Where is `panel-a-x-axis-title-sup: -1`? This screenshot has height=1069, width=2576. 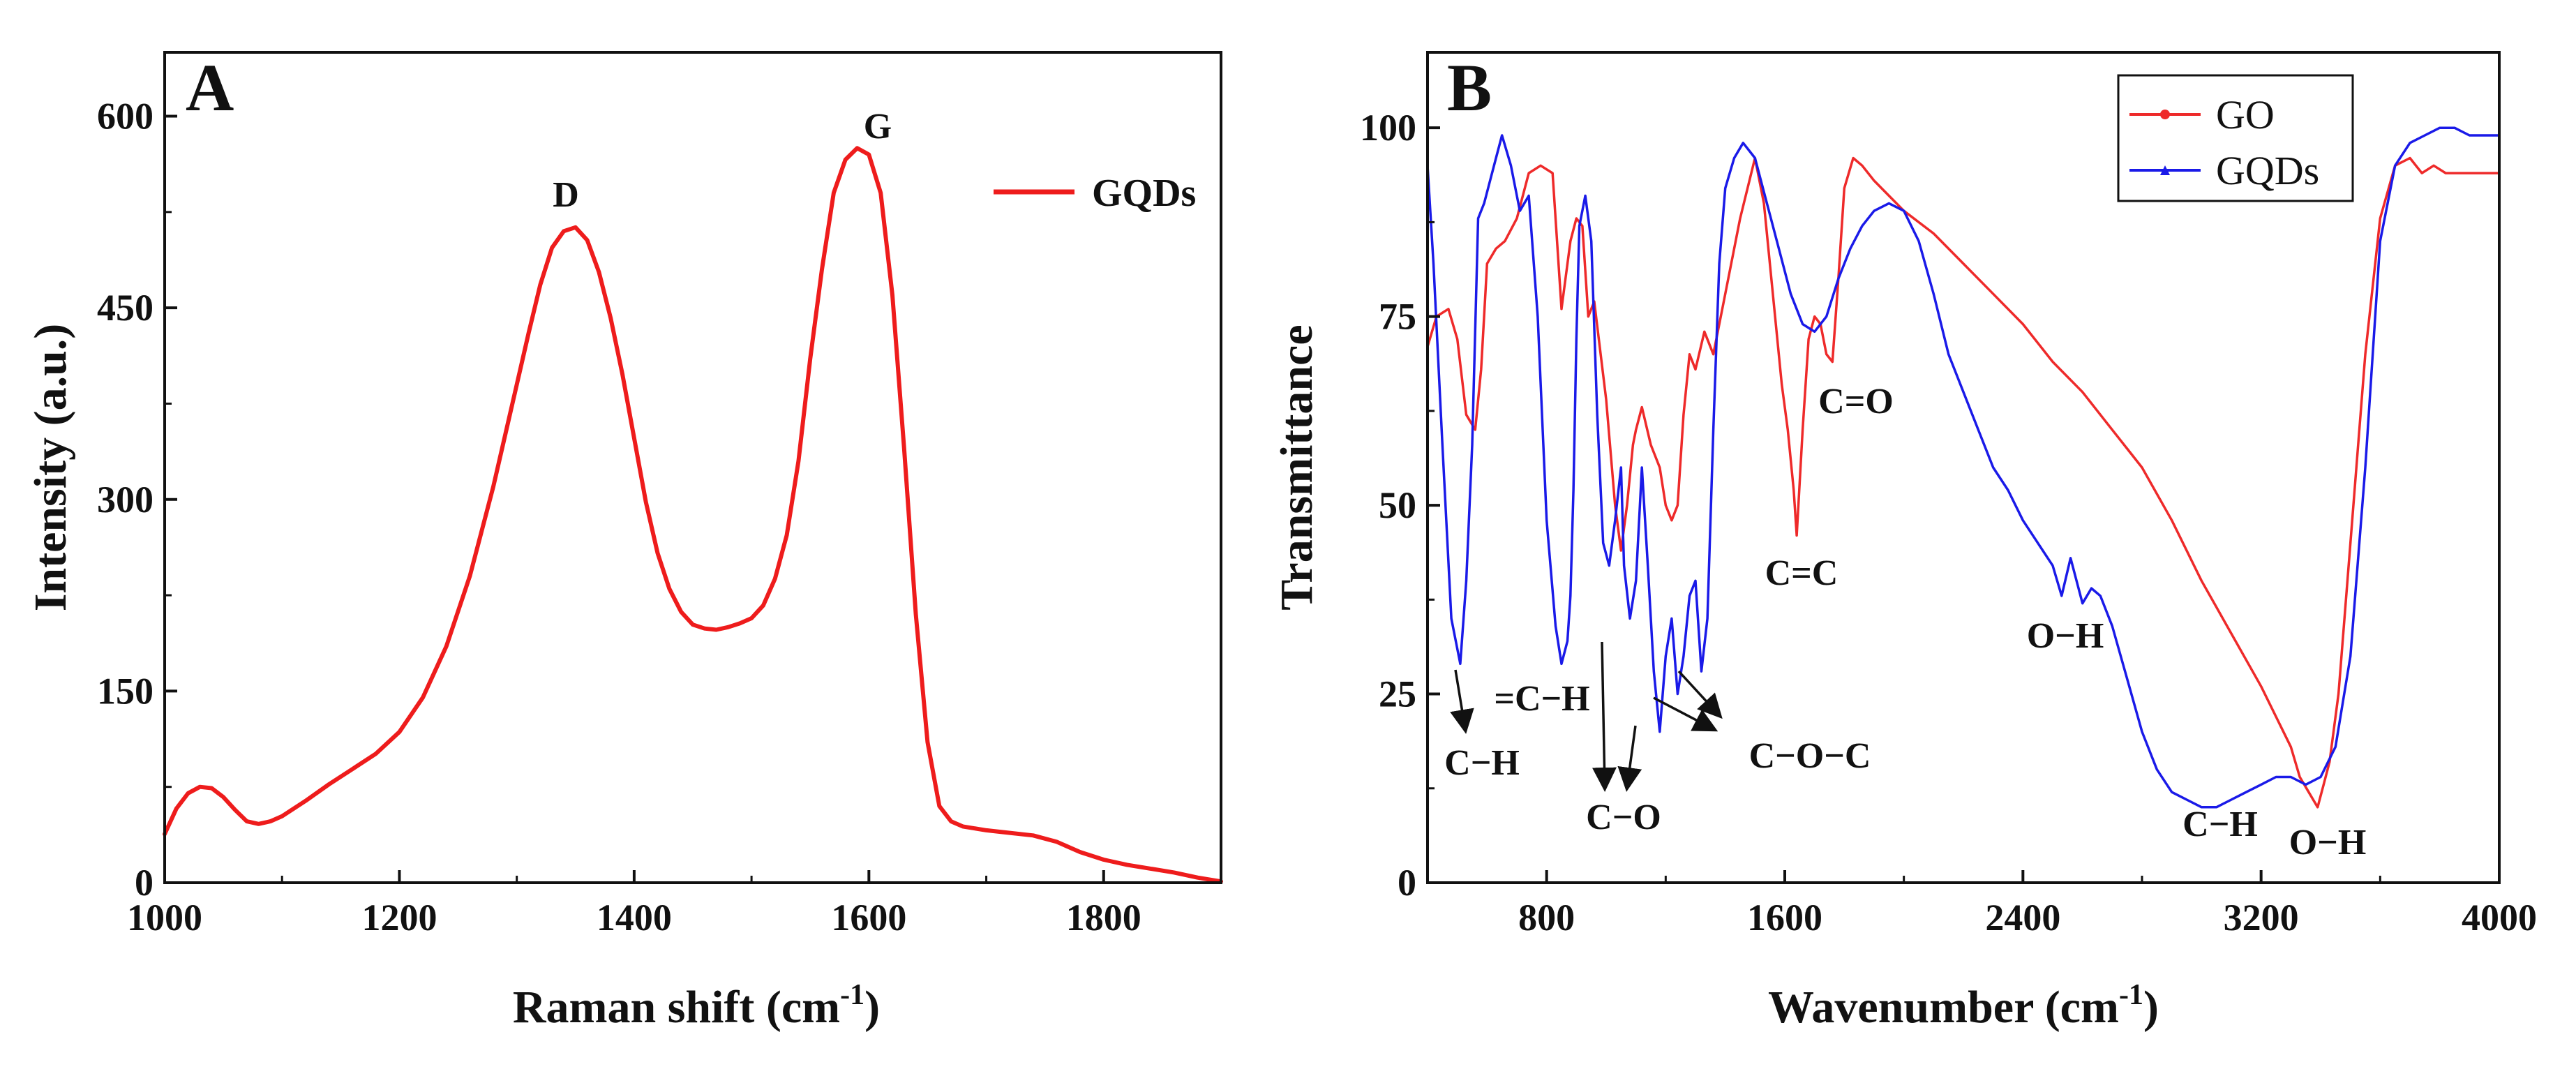
panel-a-x-axis-title-sup: -1 is located at coordinates (852, 995).